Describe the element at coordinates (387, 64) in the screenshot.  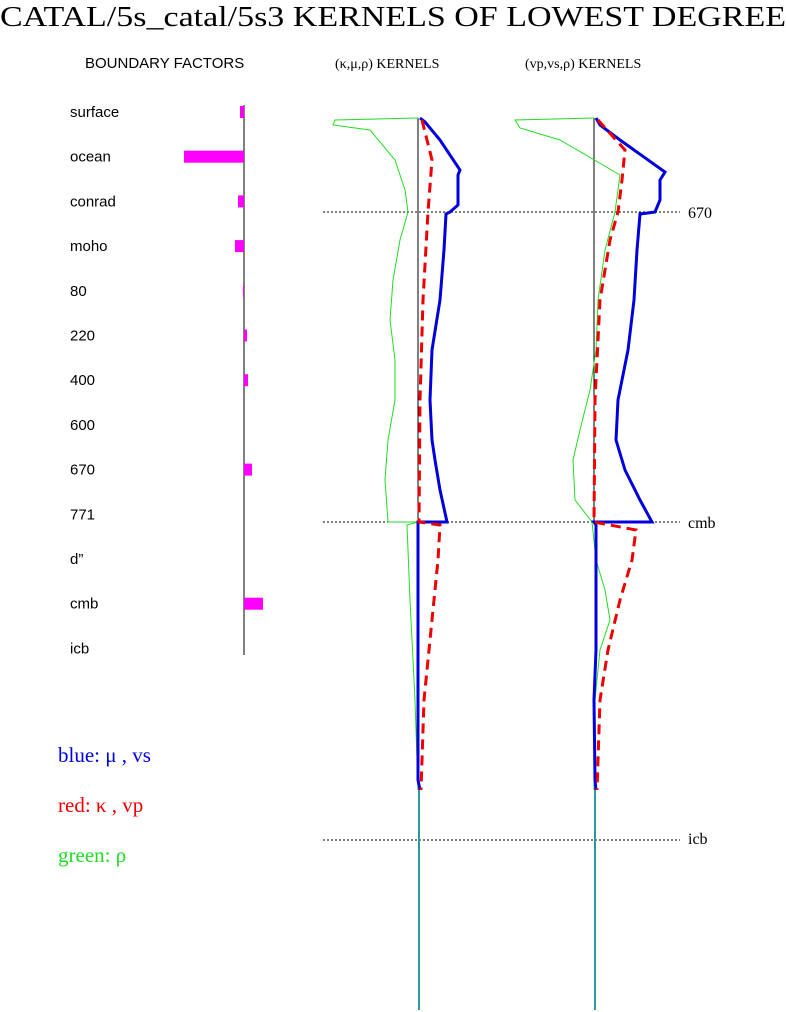
I see `kernel-title: (κ,μ,ρ) KERNELS` at that location.